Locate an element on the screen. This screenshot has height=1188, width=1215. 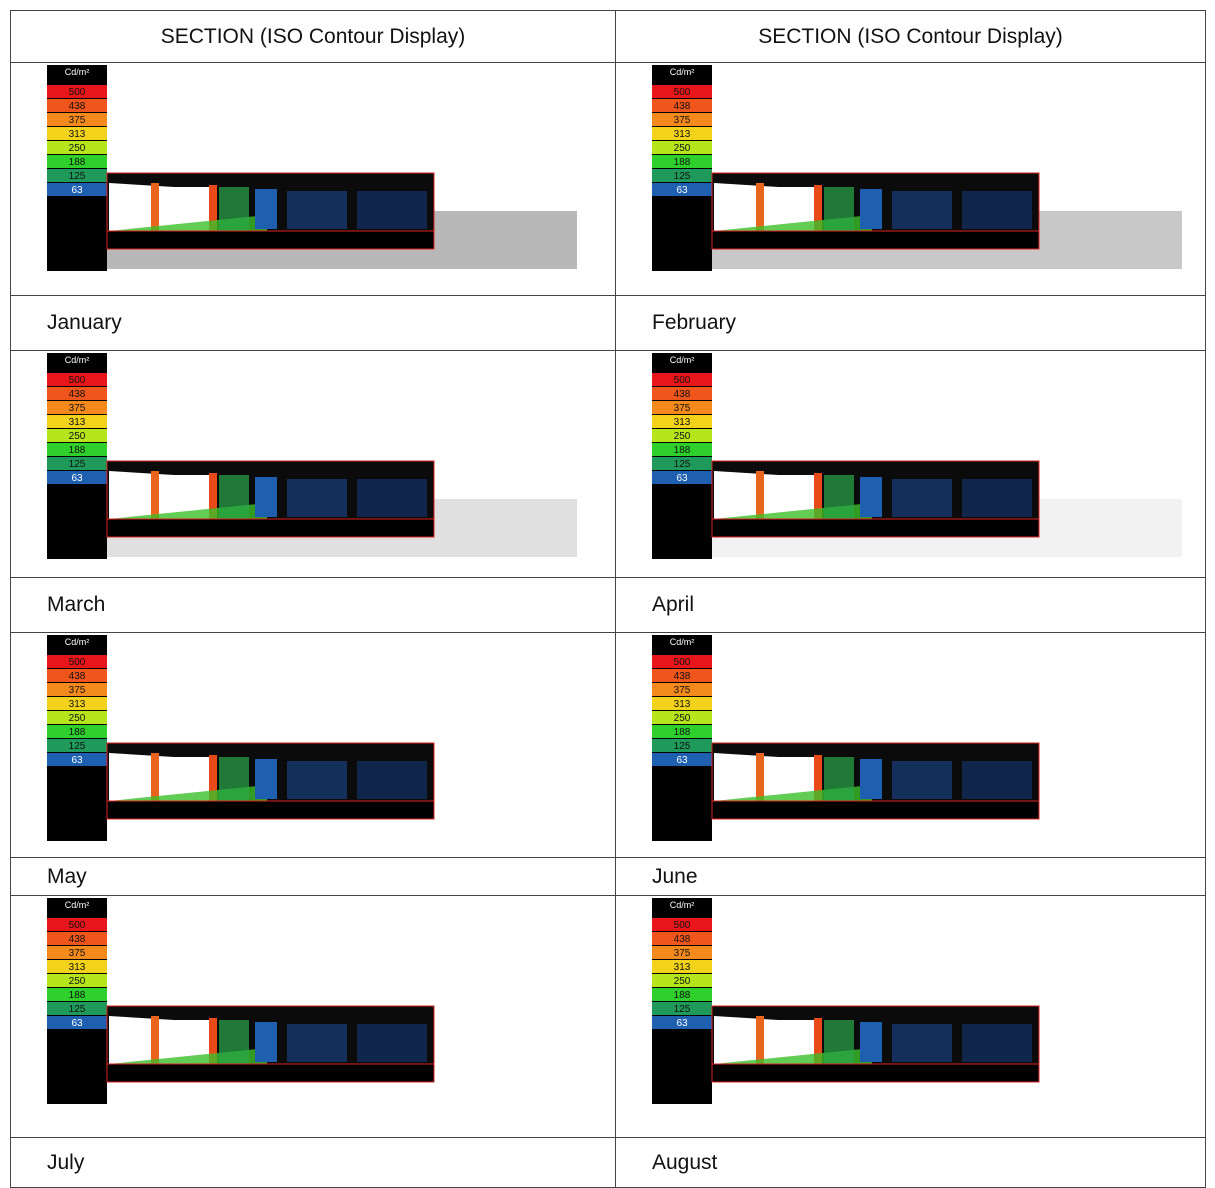
month-label: February is located at coordinates (910, 323).